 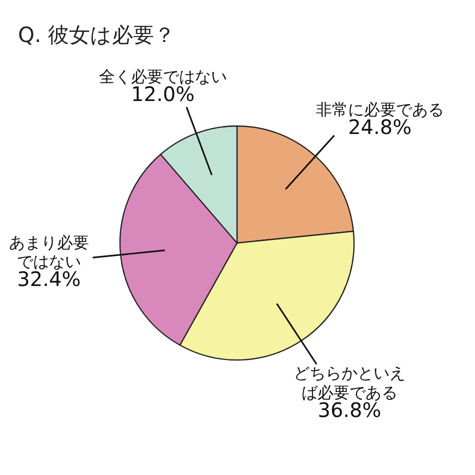 What do you see at coordinates (162, 76) in the screenshot?
I see `slice-label: 全く必要ではない` at bounding box center [162, 76].